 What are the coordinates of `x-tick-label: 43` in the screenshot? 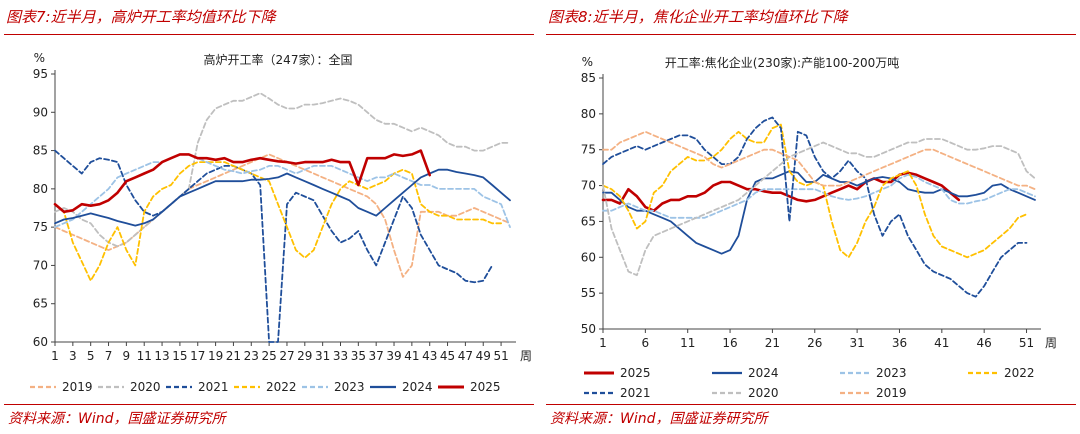 It's located at (429, 356).